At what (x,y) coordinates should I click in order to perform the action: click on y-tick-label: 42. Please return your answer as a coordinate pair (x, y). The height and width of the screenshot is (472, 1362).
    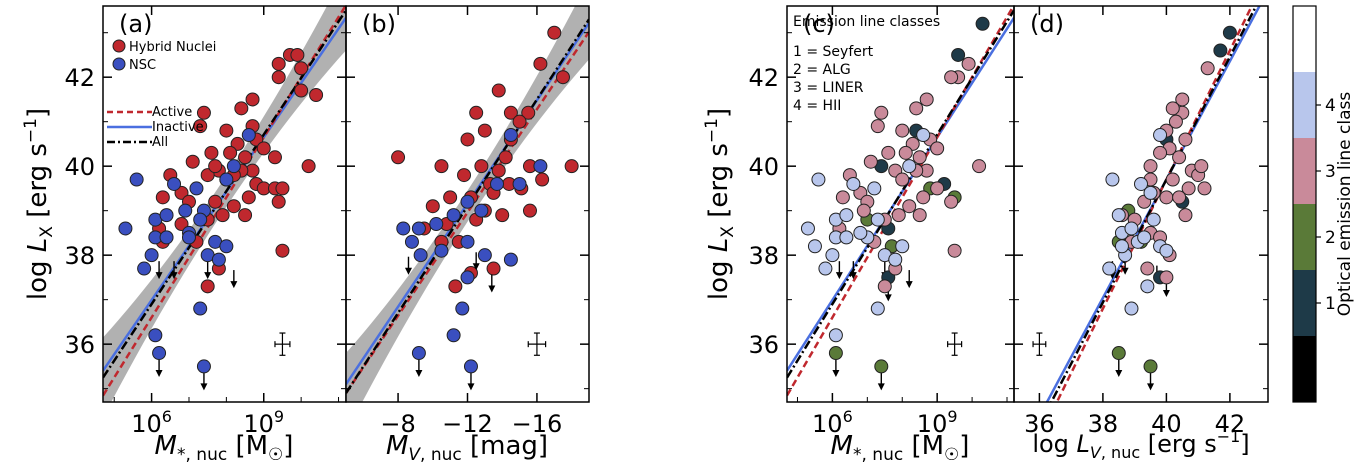
    Looking at the image, I should click on (79, 78).